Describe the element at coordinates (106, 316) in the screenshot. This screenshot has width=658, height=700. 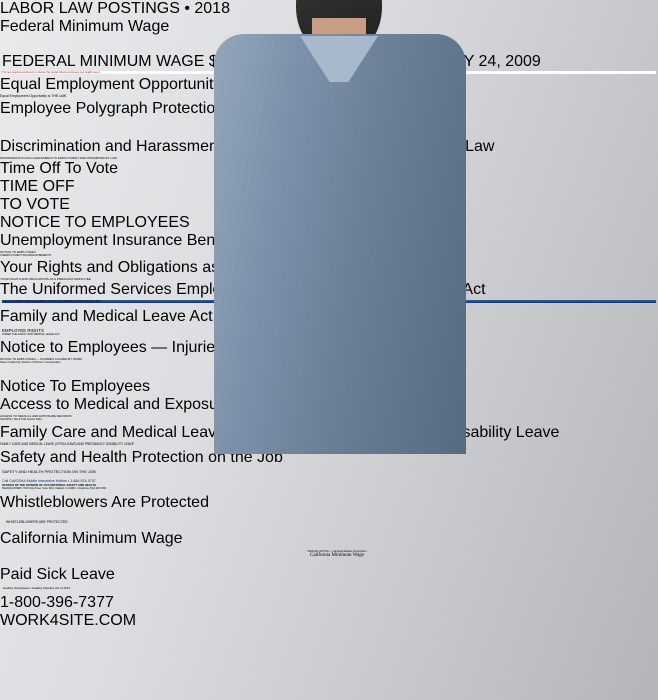
I see `notice-header: Family and Medical Leave Act` at that location.